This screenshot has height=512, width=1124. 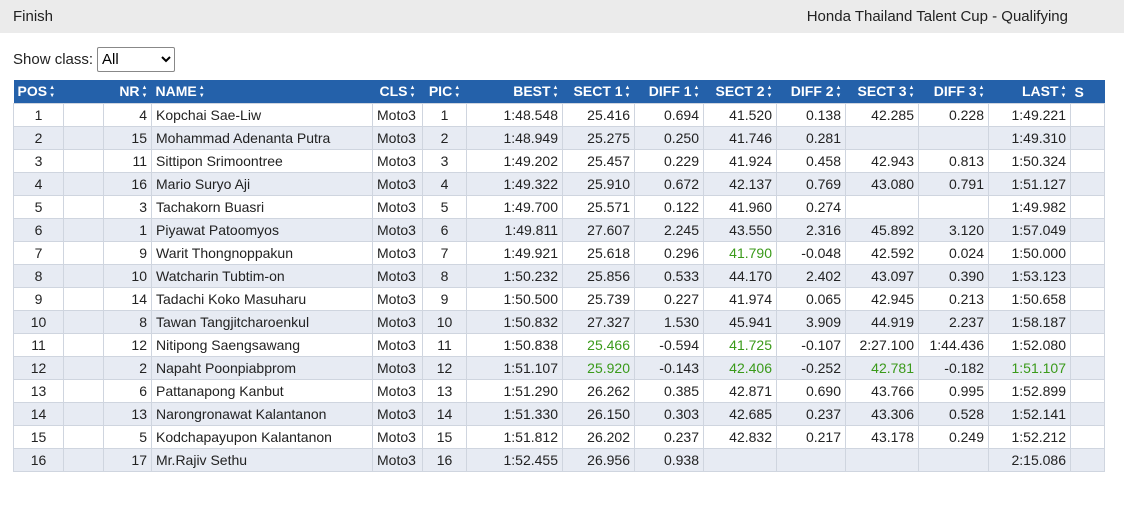 I want to click on cell: Tawan Tangjitcharoenkul, so click(x=262, y=322).